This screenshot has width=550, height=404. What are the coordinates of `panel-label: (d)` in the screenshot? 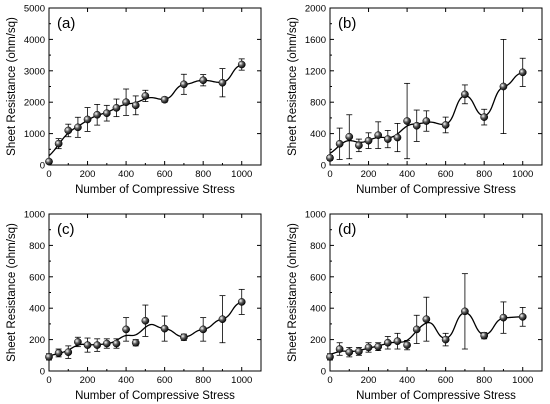 It's located at (347, 229).